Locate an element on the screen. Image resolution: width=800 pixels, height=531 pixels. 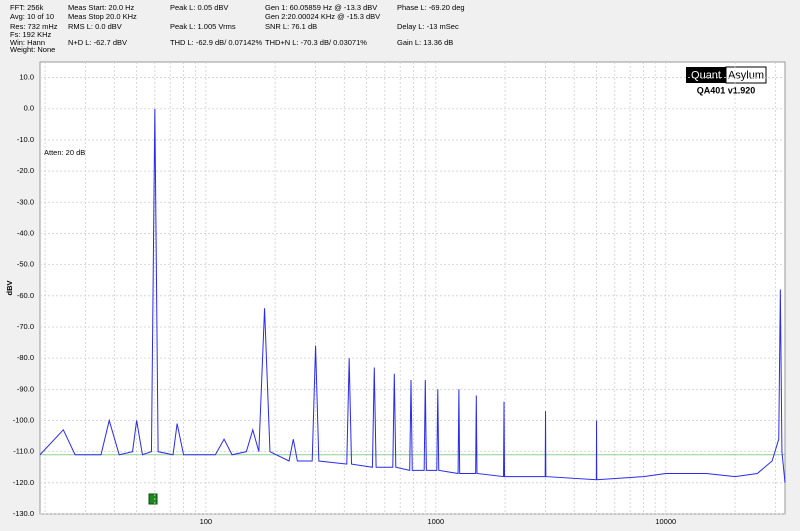
header-stat: Delay L: -13 mSec is located at coordinates (428, 26).